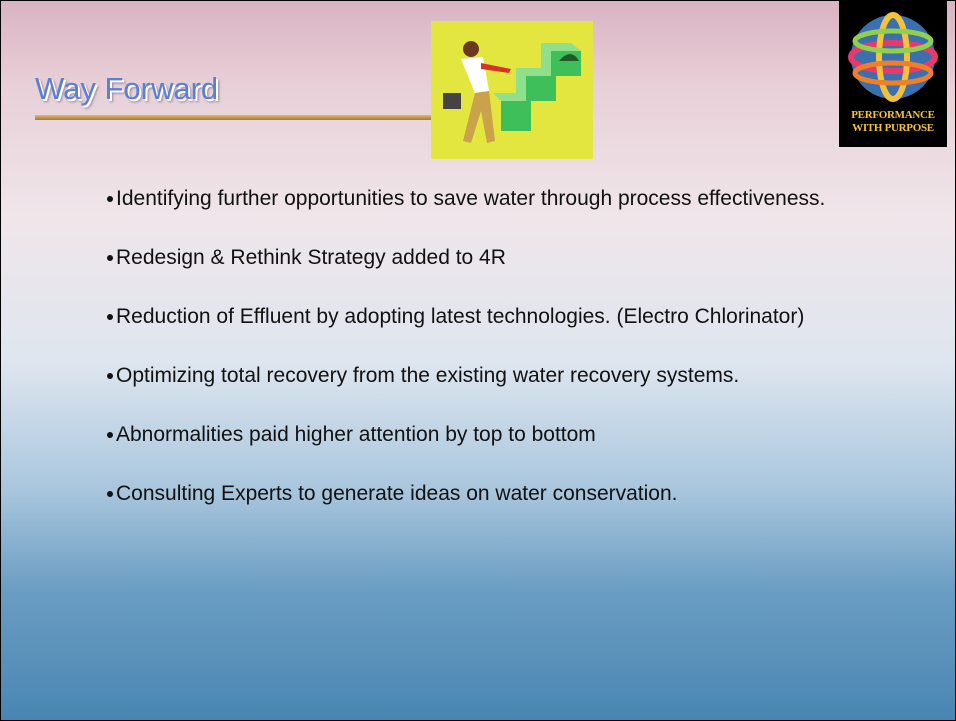 The height and width of the screenshot is (721, 956). What do you see at coordinates (893, 128) in the screenshot?
I see `logo-text: WITH PURPOSE` at bounding box center [893, 128].